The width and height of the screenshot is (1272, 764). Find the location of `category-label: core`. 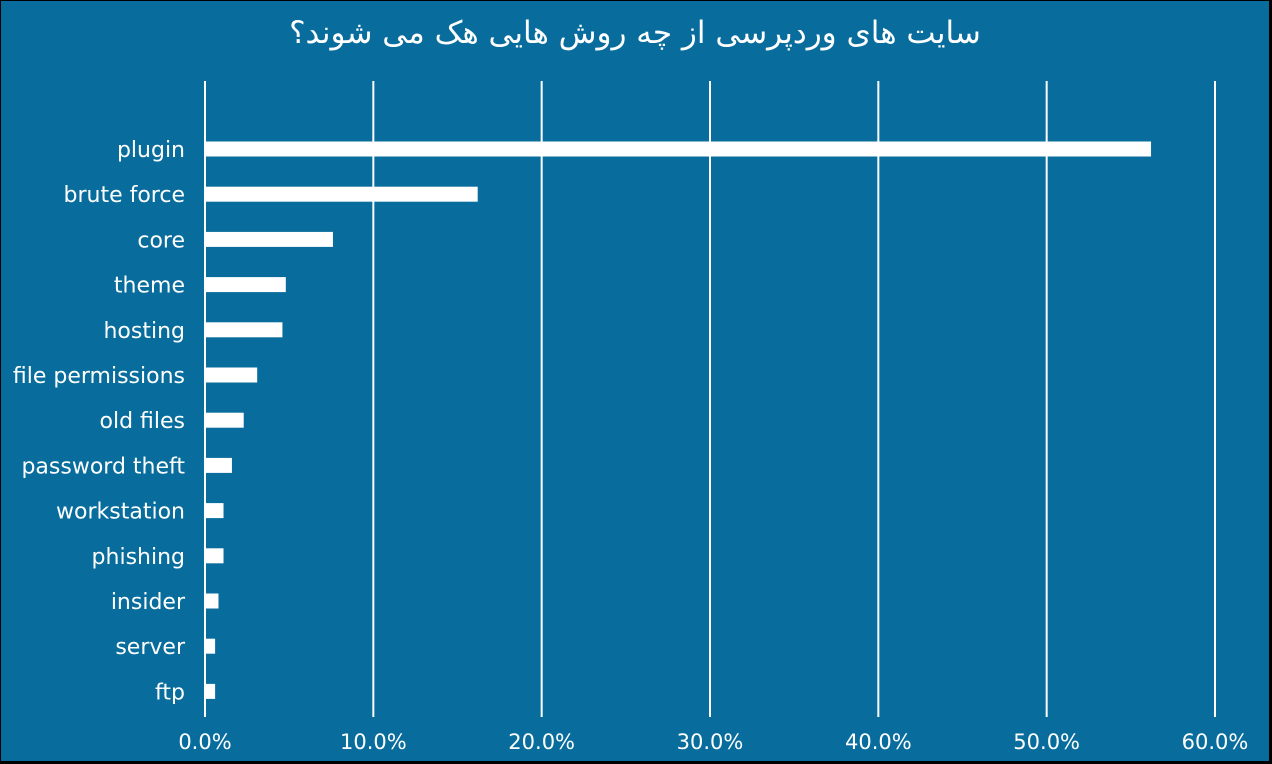

category-label: core is located at coordinates (161, 240).